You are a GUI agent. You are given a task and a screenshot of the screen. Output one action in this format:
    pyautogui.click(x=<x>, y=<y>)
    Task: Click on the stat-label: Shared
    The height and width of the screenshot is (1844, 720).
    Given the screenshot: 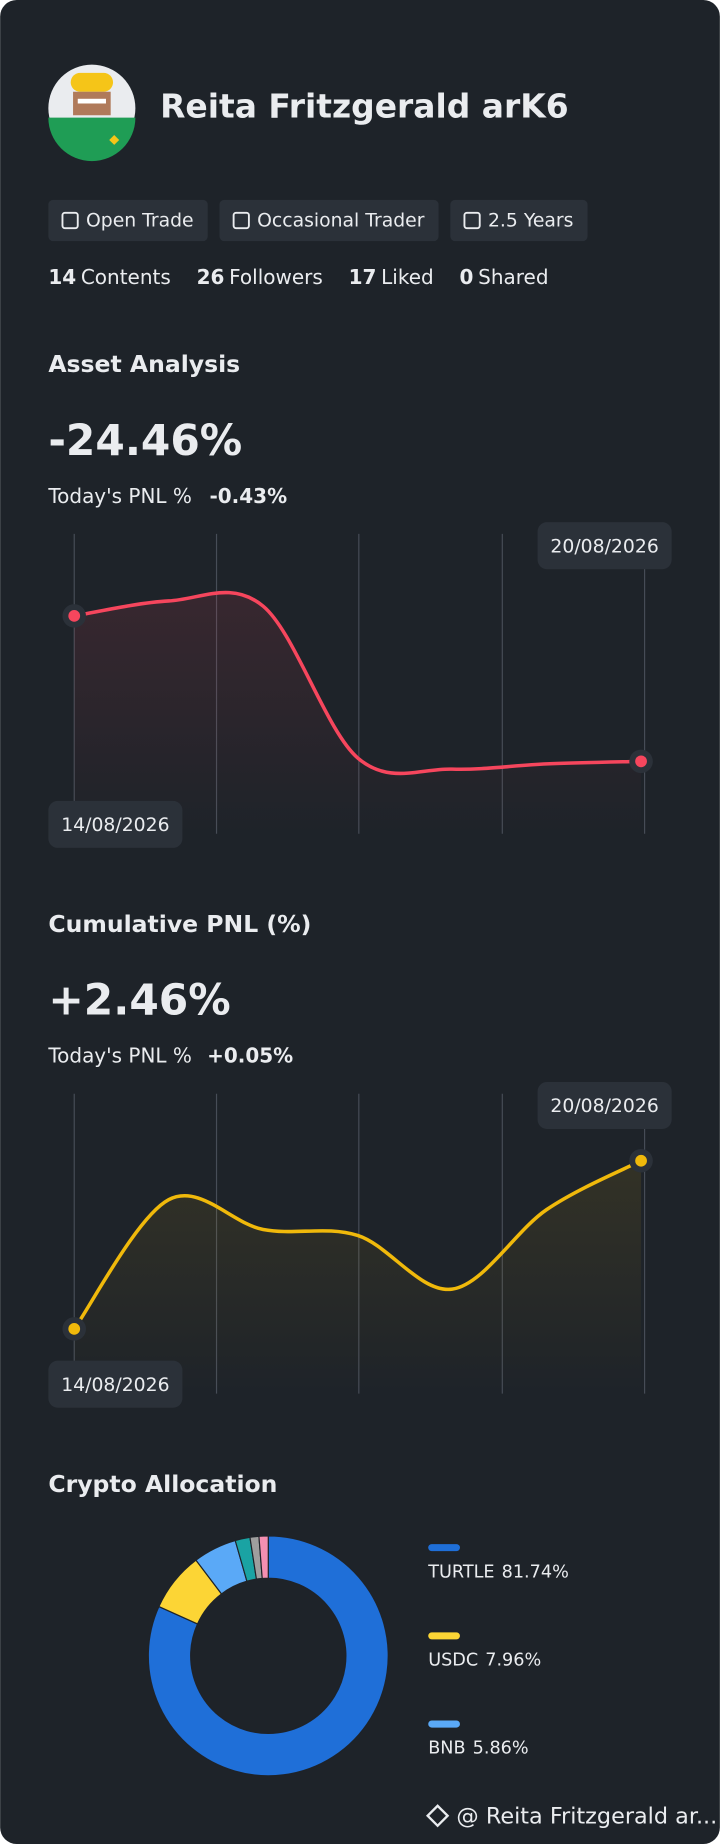 What is the action you would take?
    pyautogui.click(x=513, y=277)
    